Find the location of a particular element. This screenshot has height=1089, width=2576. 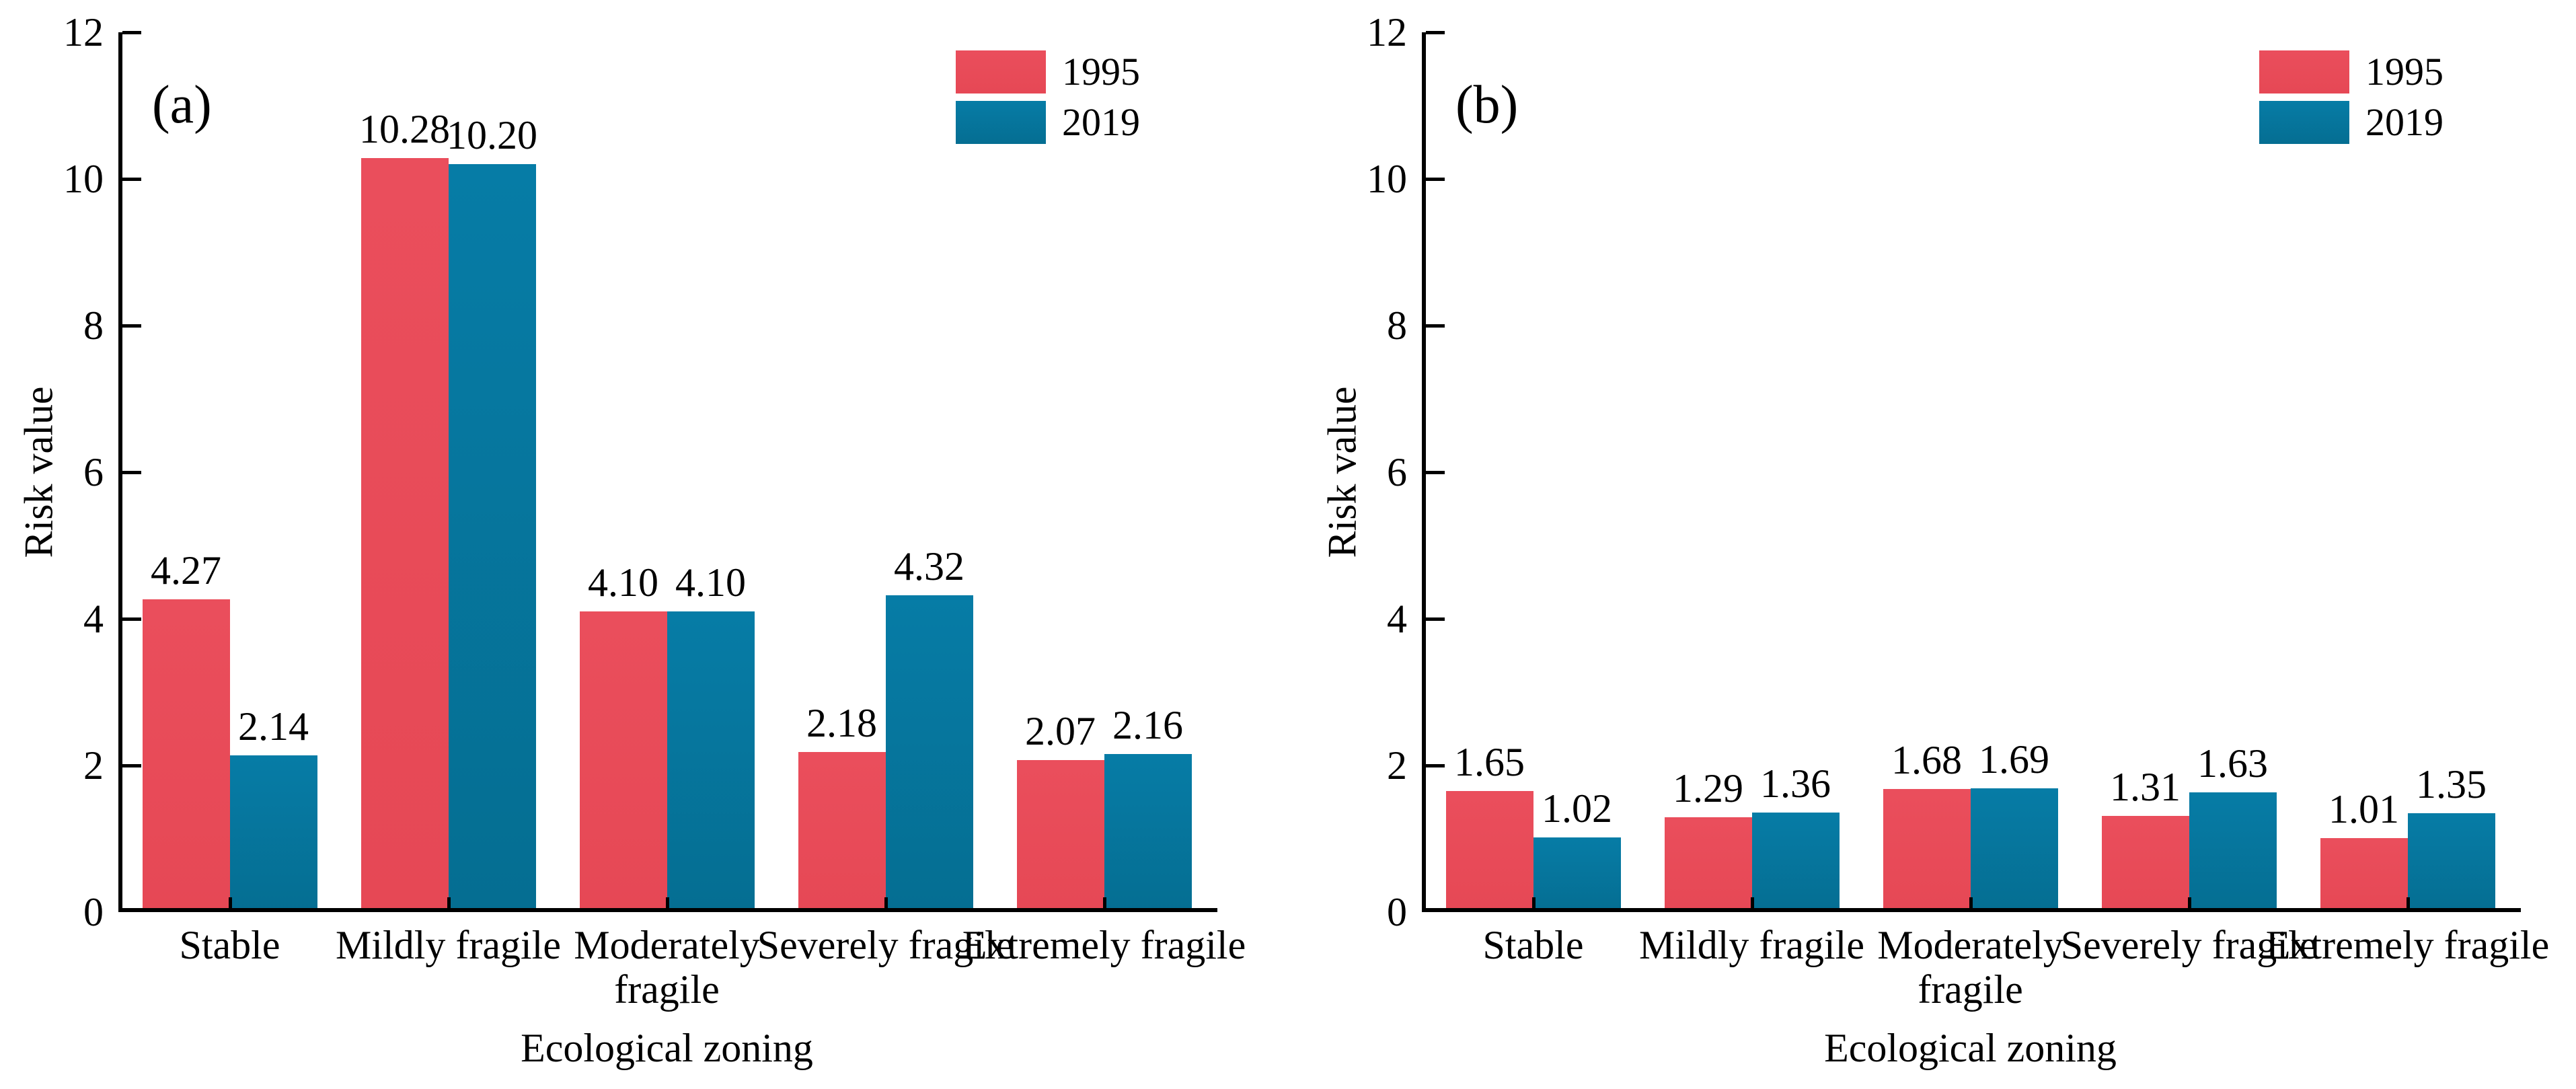

bar-value-label-1995-3: 2.18 is located at coordinates (841, 724).